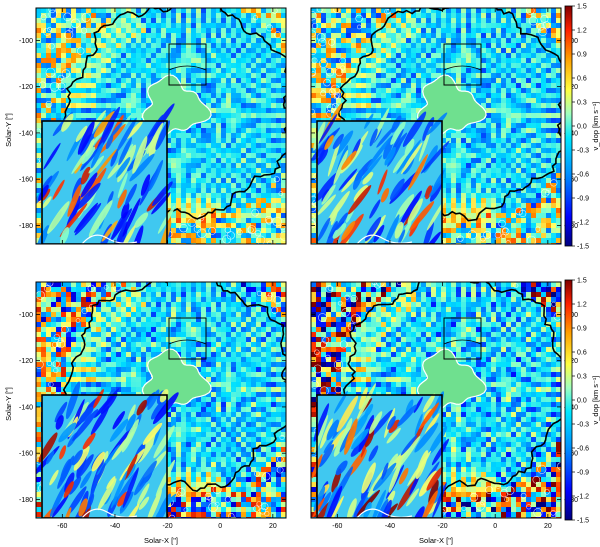  Describe the element at coordinates (568, 126) in the screenshot. I see `colorbar-top-bar` at that location.